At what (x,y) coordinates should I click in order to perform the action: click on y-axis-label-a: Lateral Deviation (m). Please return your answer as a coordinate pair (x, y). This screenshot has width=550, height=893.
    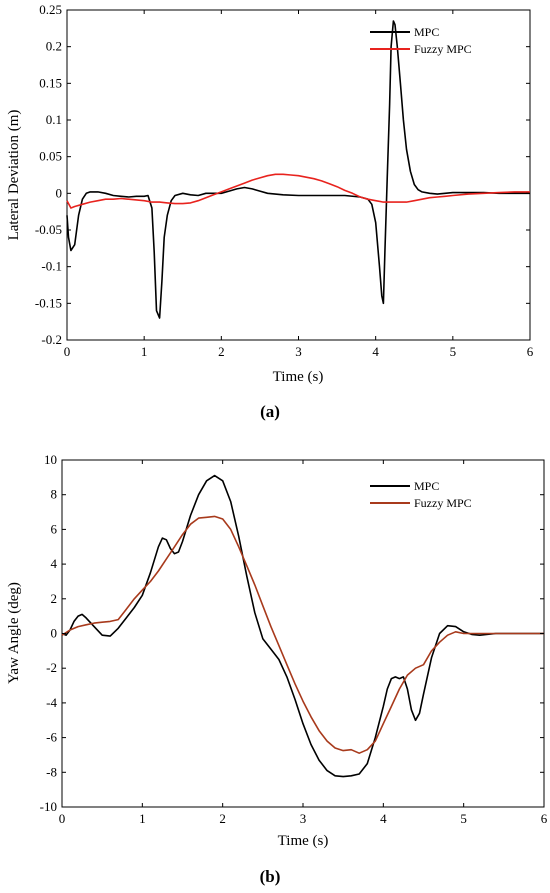
    Looking at the image, I should click on (14, 175).